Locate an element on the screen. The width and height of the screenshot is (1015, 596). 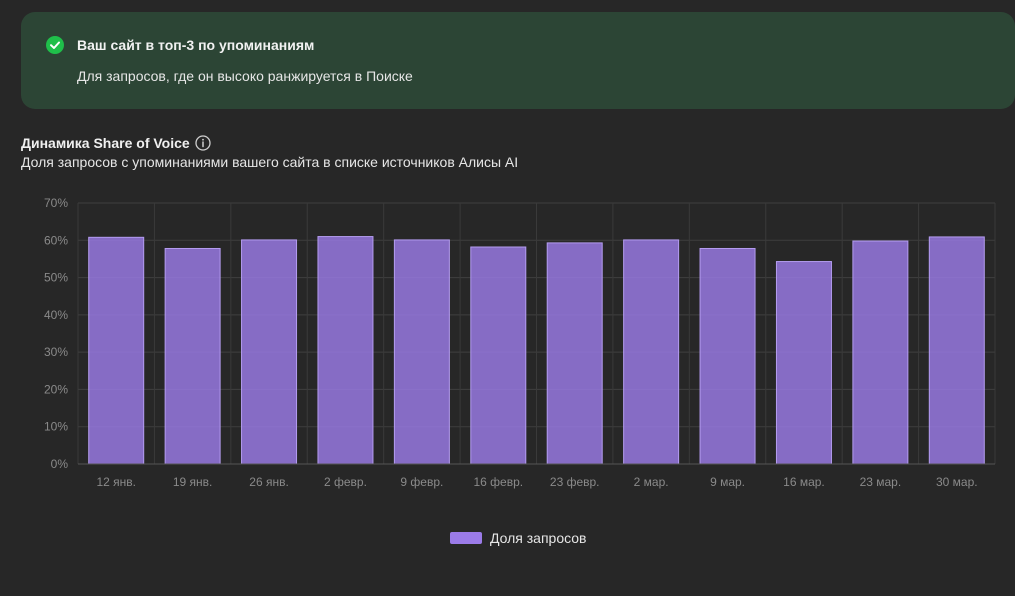
chart-title-text: Динамика Share of Voice is located at coordinates (105, 143).